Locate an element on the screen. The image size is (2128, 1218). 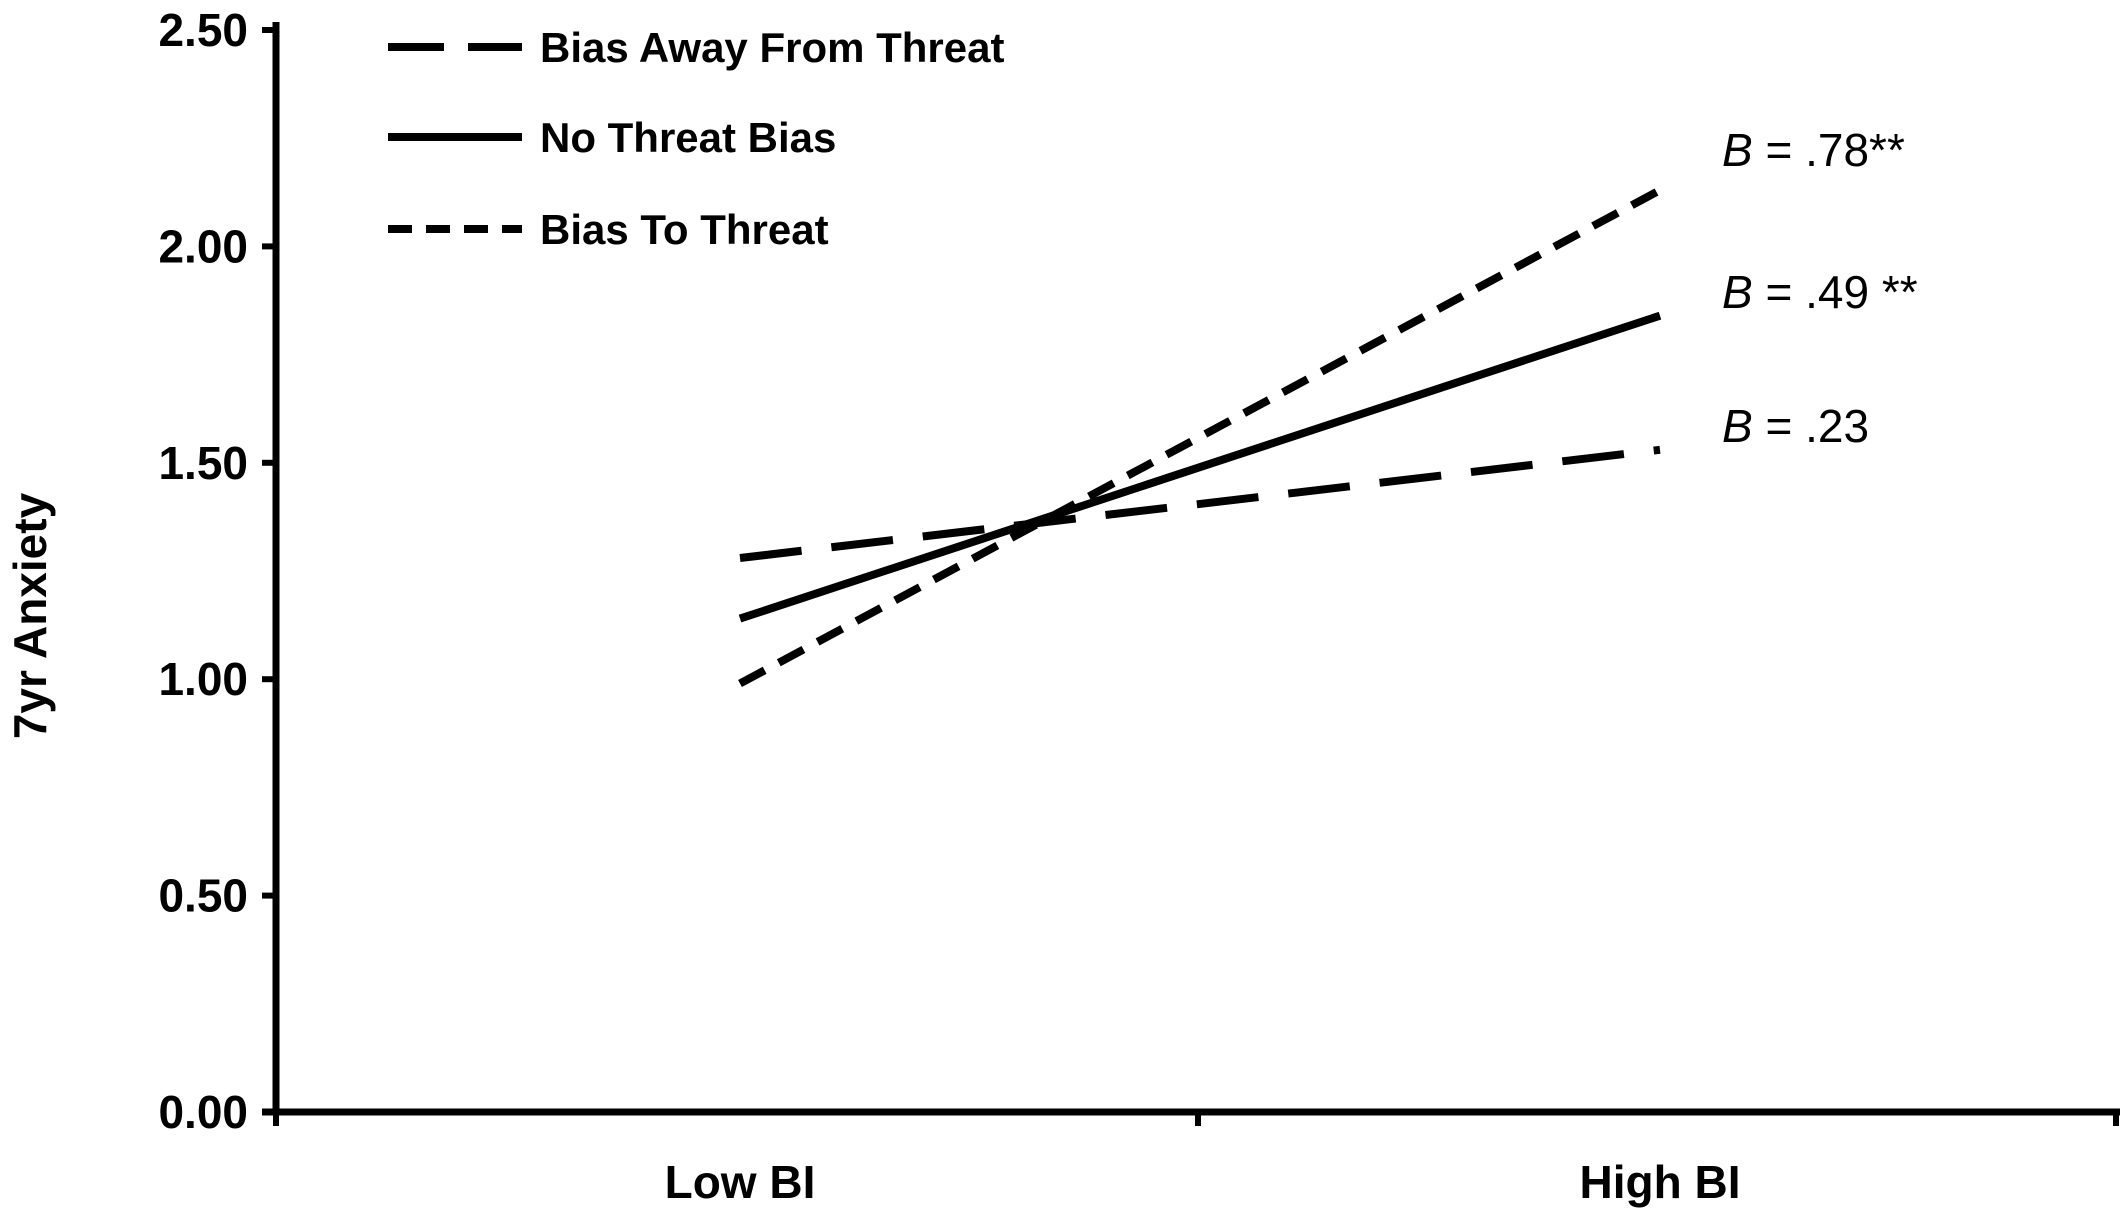
y-tick-label: 0.00 is located at coordinates (203, 1112).